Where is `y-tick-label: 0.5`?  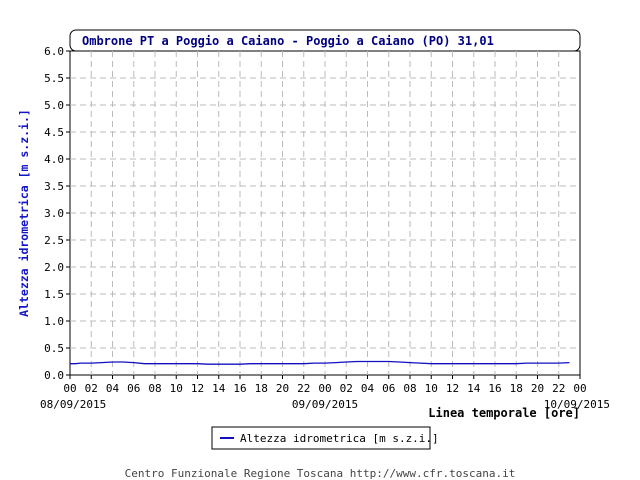
y-tick-label: 0.5 is located at coordinates (54, 348).